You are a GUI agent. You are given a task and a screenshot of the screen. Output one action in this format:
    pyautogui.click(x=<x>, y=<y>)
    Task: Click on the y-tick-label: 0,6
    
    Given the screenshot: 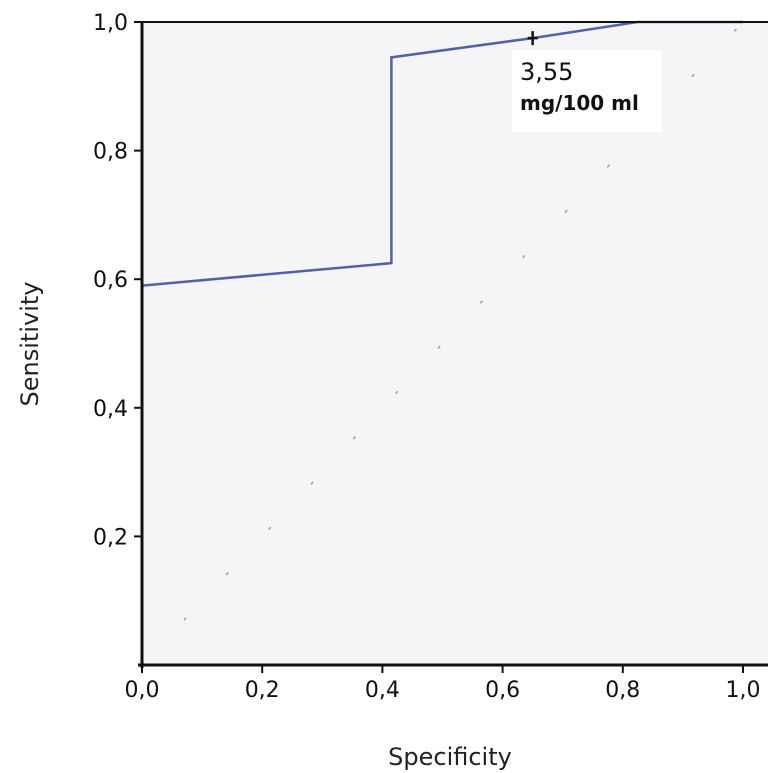 What is the action you would take?
    pyautogui.click(x=110, y=280)
    